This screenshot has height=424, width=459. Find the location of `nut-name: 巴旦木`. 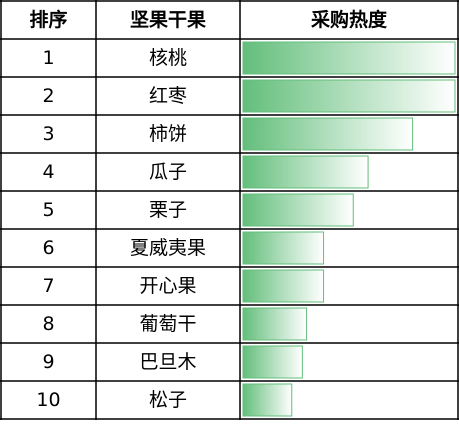

nut-name: 巴旦木 is located at coordinates (167, 362).